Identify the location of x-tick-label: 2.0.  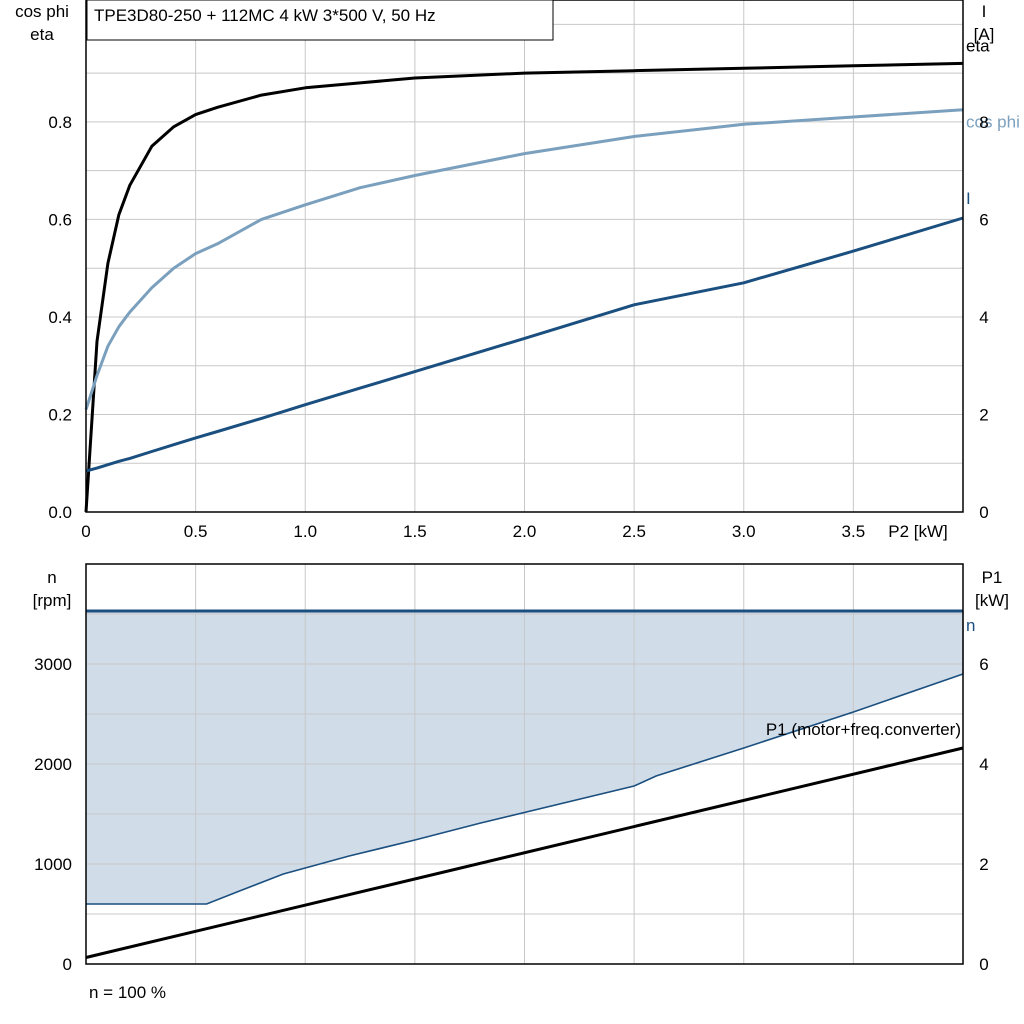
(525, 531).